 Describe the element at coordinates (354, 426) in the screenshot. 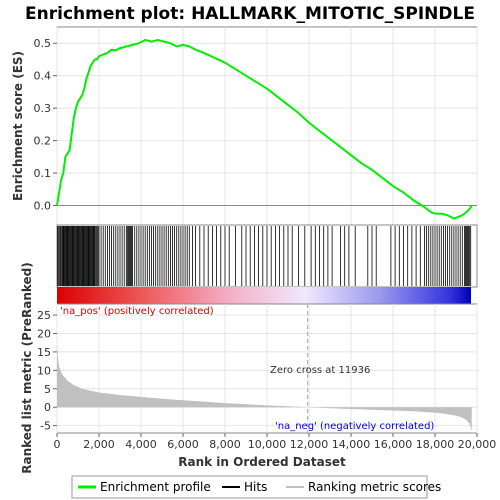

I see `neg-correlated-label: 'na_neg' (negatively correlated)` at that location.